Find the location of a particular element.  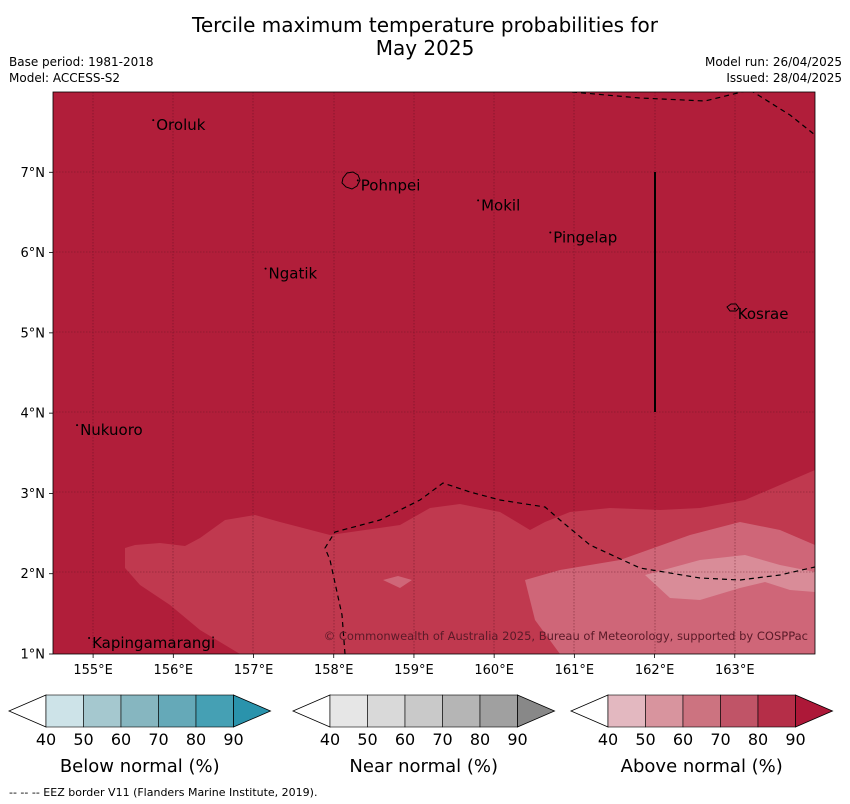

lon-label: 156°E is located at coordinates (174, 670).